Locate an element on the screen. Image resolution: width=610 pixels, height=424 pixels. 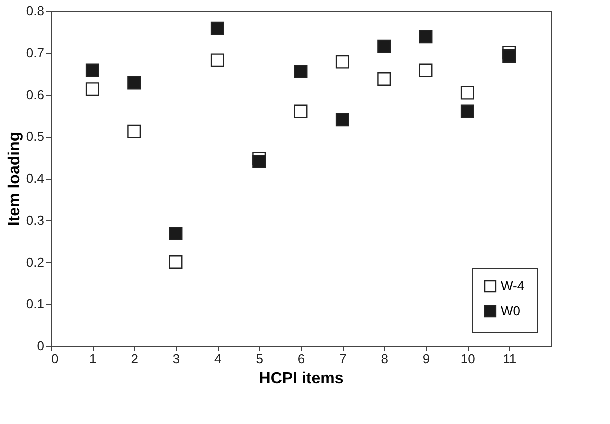
x-tick-label: 1 is located at coordinates (93, 359).